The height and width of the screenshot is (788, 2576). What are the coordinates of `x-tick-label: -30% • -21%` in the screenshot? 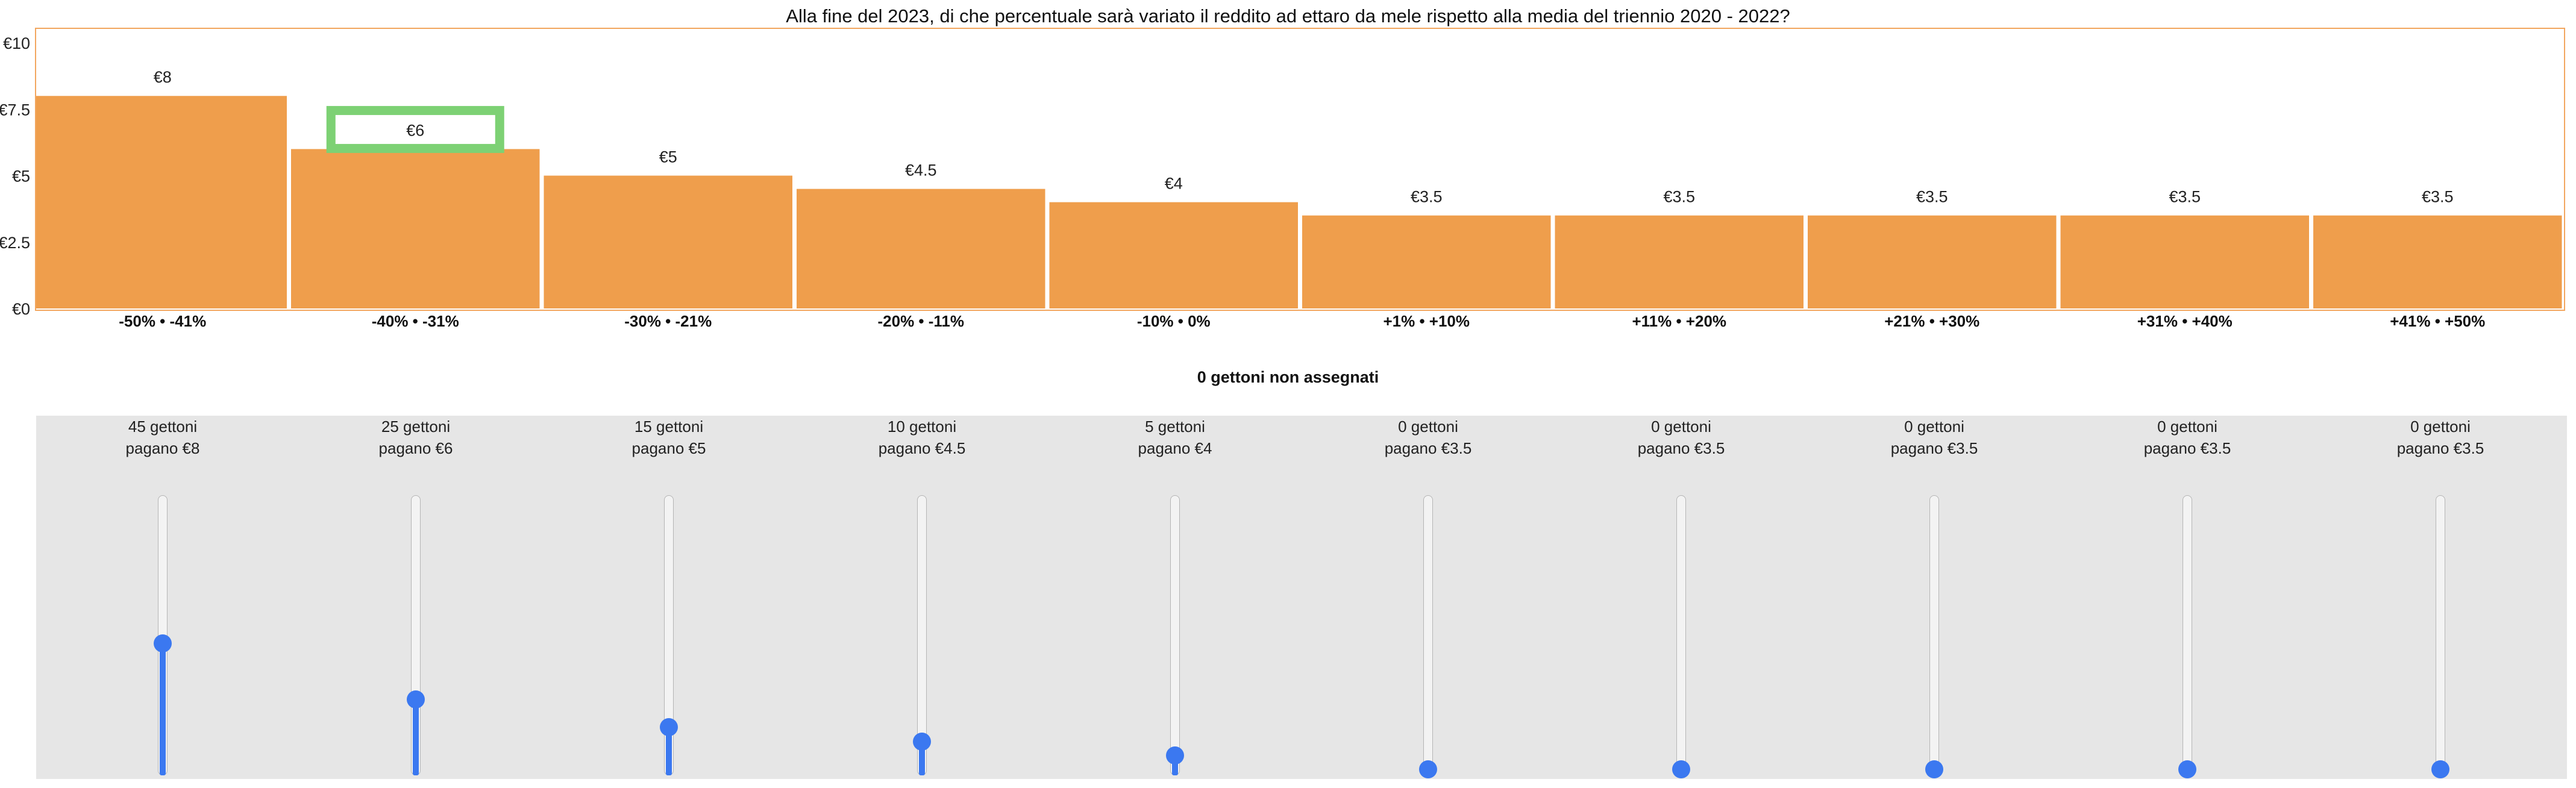 It's located at (668, 321).